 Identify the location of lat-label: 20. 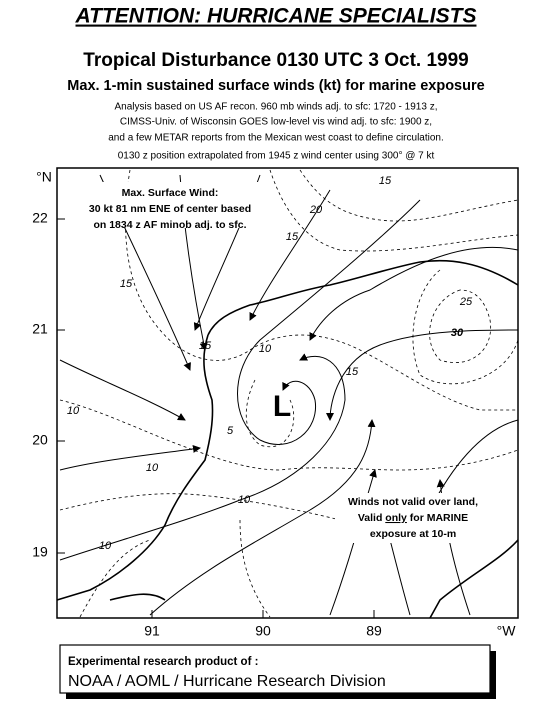
(40, 440).